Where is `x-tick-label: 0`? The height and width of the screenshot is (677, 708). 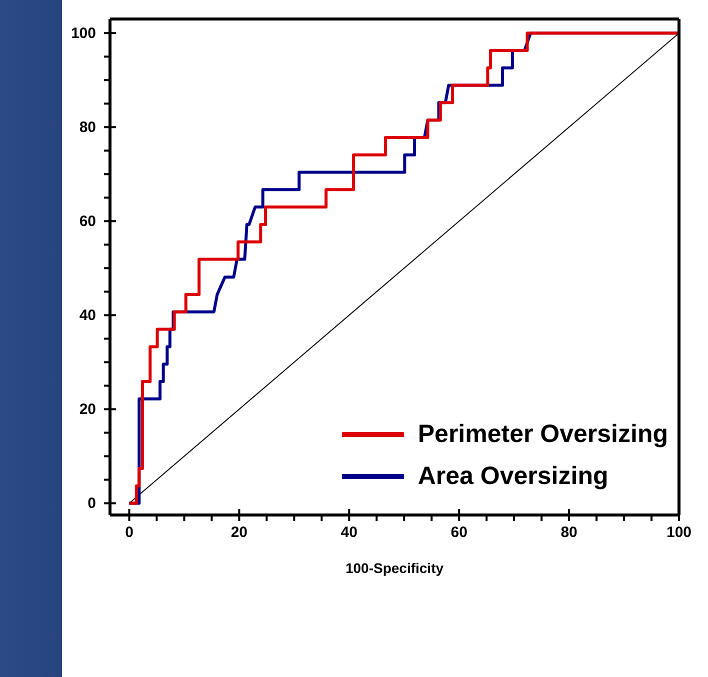
x-tick-label: 0 is located at coordinates (129, 532).